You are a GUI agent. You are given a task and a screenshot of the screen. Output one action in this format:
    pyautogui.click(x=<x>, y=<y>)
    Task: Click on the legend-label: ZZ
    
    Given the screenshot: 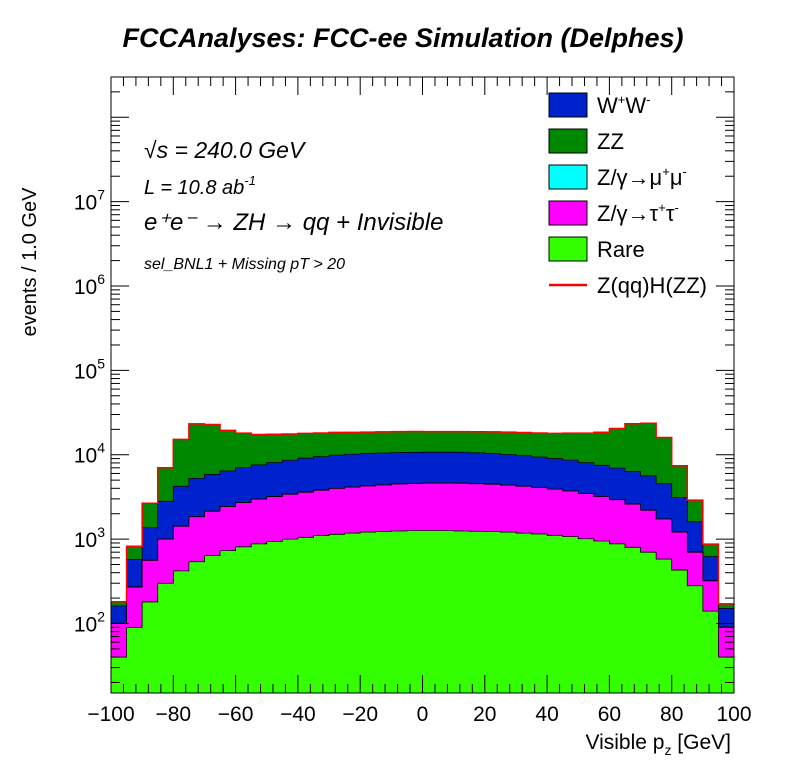 What is the action you would take?
    pyautogui.click(x=610, y=141)
    